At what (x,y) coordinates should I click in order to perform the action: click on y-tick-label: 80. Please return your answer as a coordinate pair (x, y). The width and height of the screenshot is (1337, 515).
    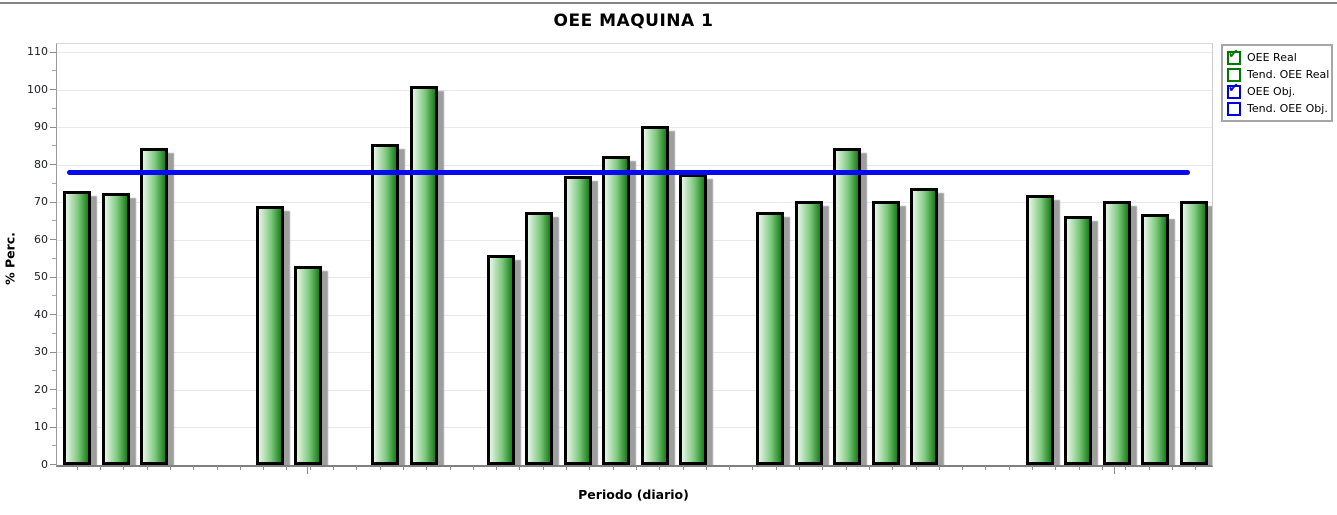
    Looking at the image, I should click on (41, 164).